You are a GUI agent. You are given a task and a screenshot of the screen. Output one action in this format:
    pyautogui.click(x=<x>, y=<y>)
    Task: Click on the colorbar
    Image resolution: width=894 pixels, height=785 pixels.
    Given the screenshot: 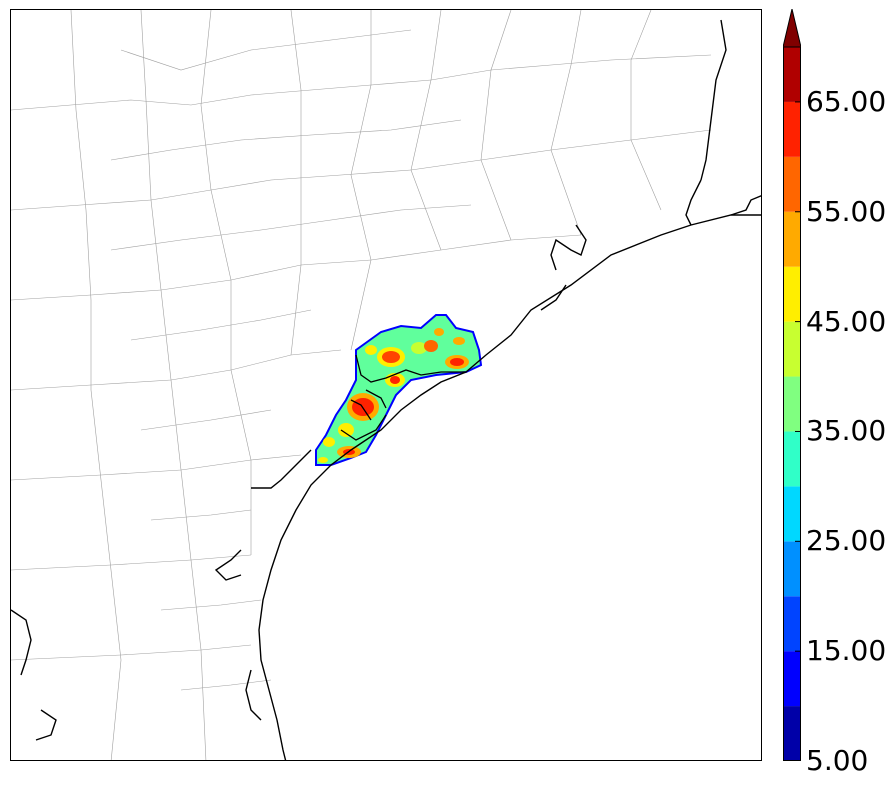 What is the action you would take?
    pyautogui.click(x=792, y=385)
    